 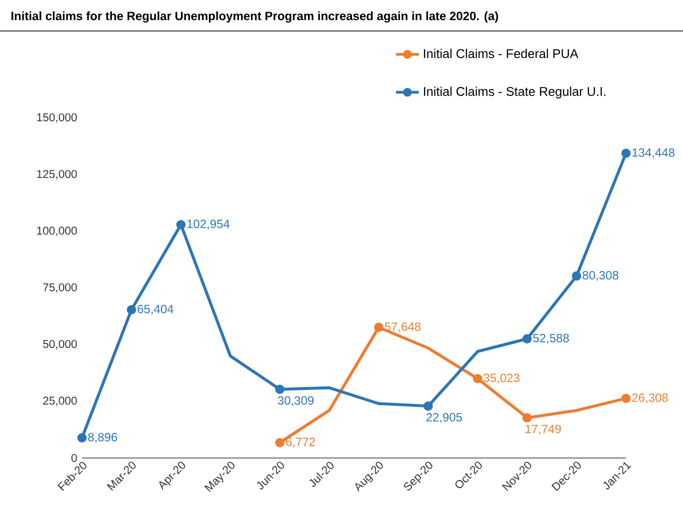 I want to click on legend-label: Initial Claims - Federal PUA, so click(x=501, y=53).